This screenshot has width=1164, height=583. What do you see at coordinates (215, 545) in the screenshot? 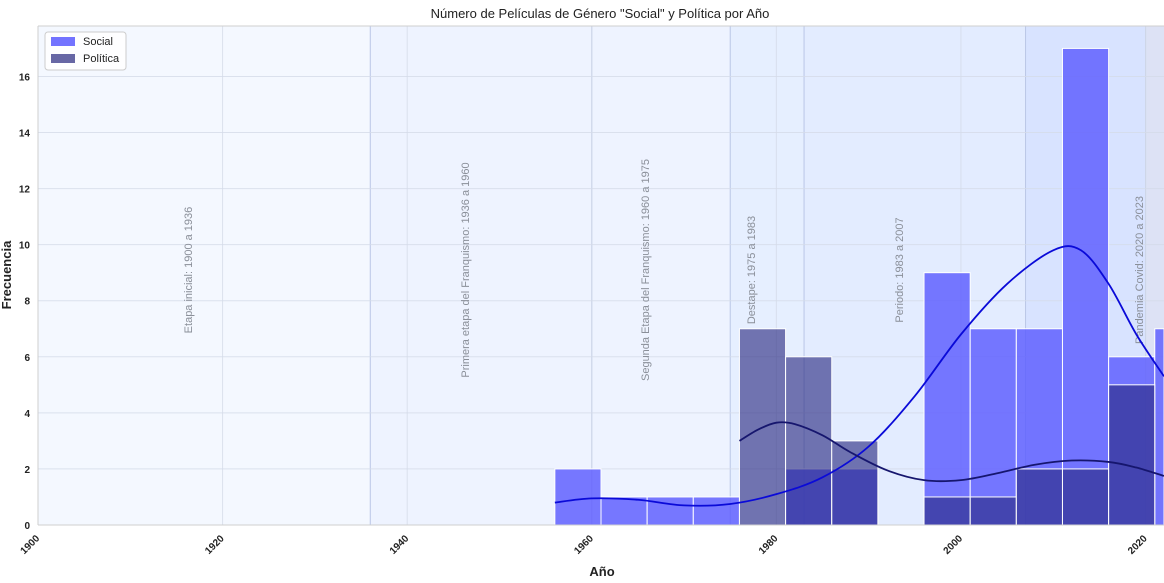
I see `x-tick-label: 1920` at bounding box center [215, 545].